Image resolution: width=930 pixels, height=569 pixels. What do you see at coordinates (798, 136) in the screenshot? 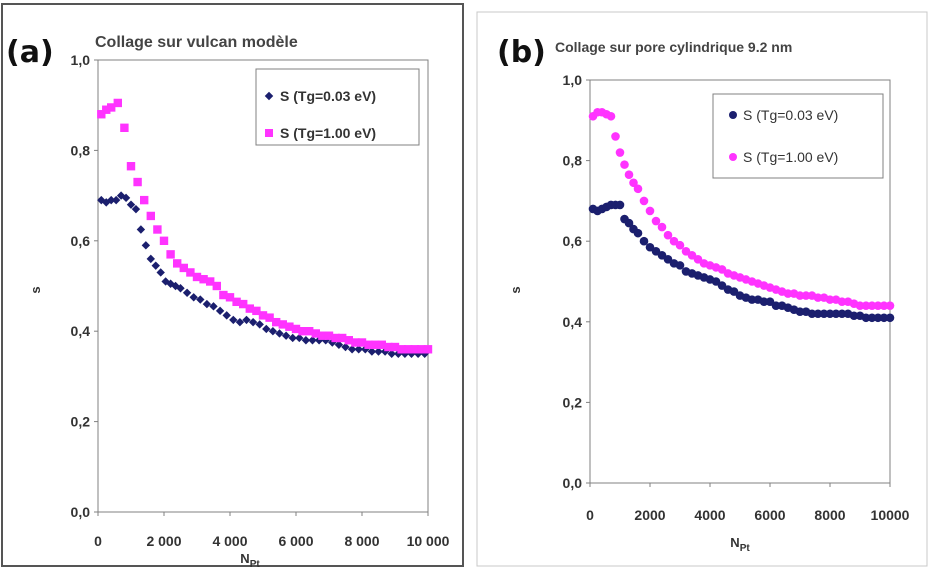
I see `chart-b-legend: S (Tg=0.03 eV) S (Tg=1.00 eV)` at bounding box center [798, 136].